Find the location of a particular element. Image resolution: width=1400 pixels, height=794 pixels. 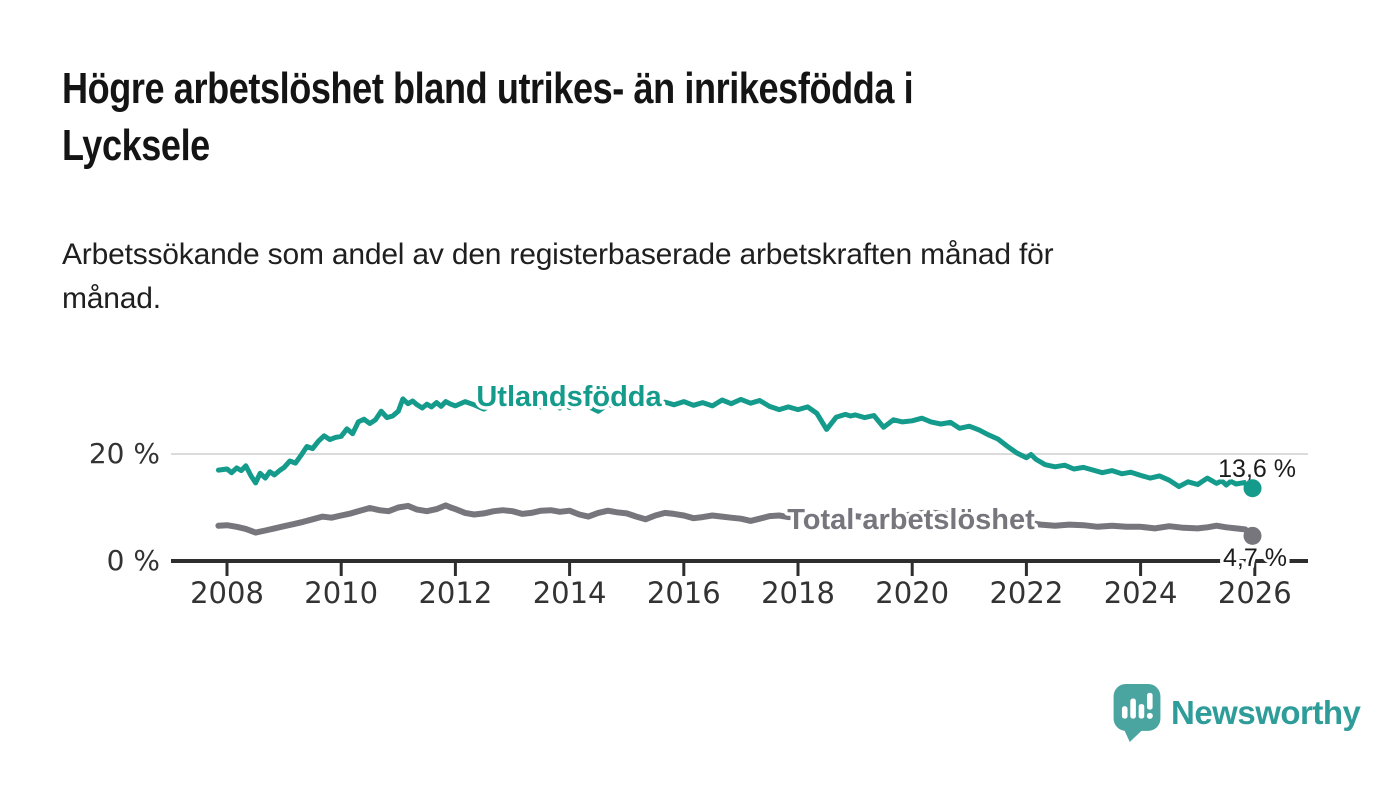

y-axis-tick-label-0: 0 % is located at coordinates (133, 560).